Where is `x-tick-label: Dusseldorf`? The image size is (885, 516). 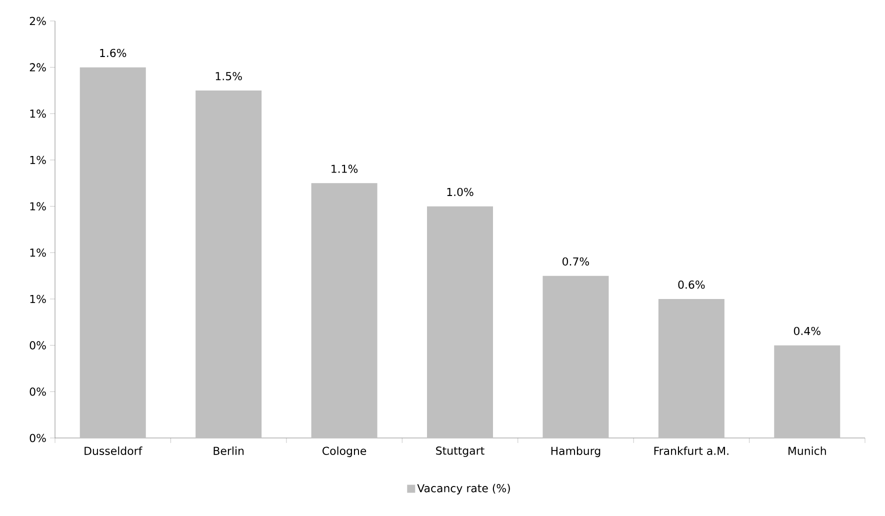
x-tick-label: Dusseldorf is located at coordinates (113, 450).